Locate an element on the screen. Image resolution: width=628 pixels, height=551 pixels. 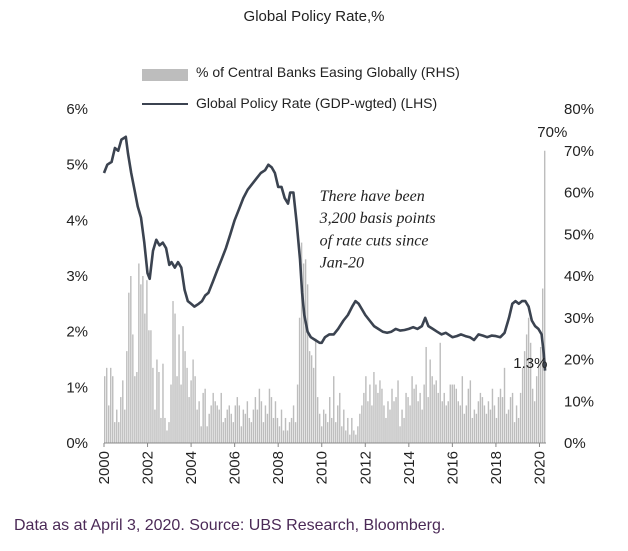
legend-bar-label: % of Central Banks Easing Globally (RHS) is located at coordinates (328, 72).